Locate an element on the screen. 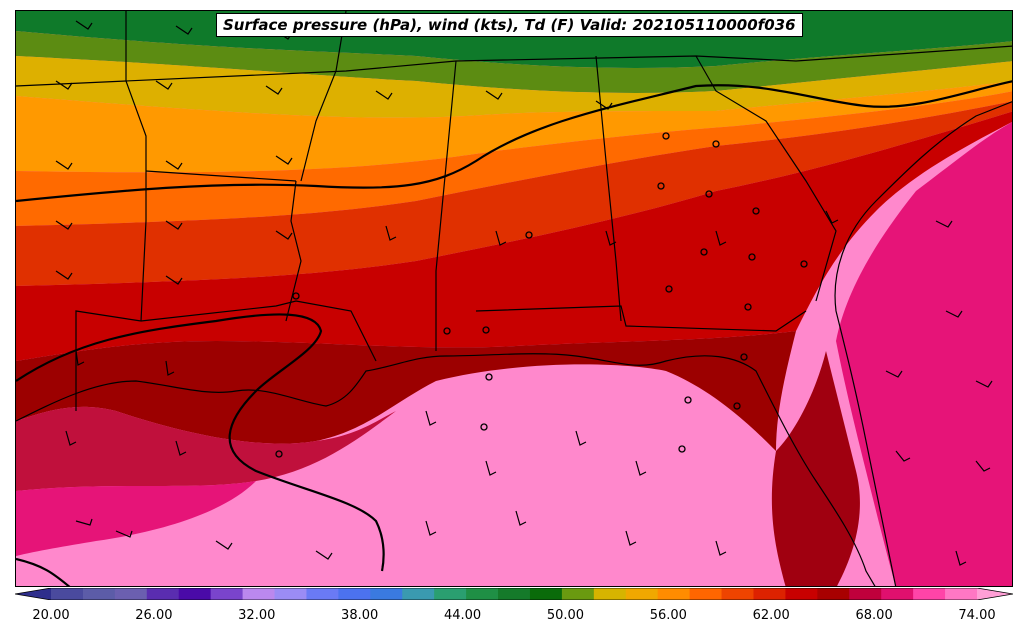  dewpoint-colorbar is located at coordinates (514, 594).